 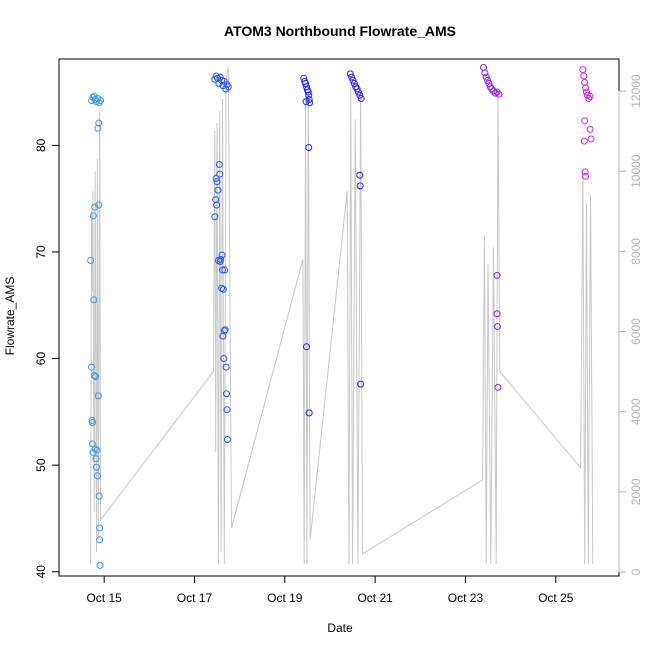 What do you see at coordinates (195, 598) in the screenshot?
I see `x-tick-label: Oct 17` at bounding box center [195, 598].